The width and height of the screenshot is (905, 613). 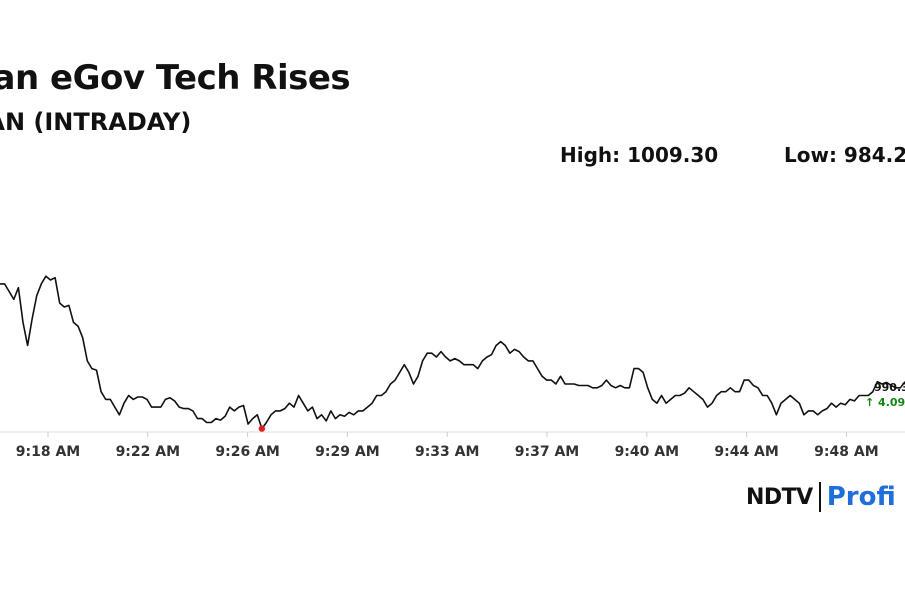 What do you see at coordinates (889, 387) in the screenshot?
I see `last-value-label: 990.3` at bounding box center [889, 387].